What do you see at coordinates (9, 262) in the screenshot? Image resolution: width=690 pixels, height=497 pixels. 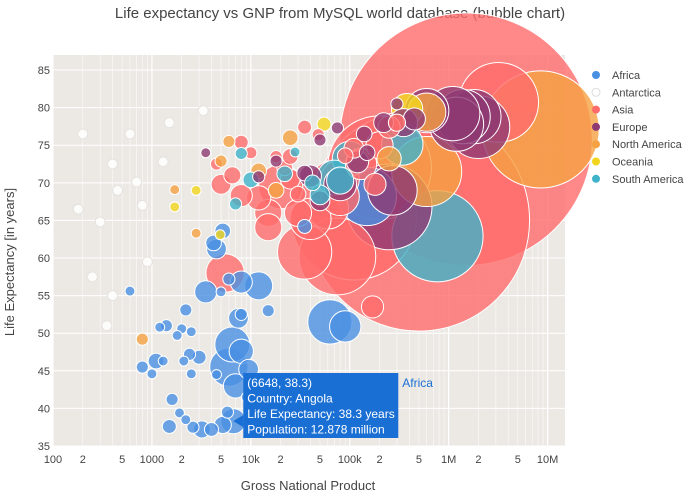 I see `y-axis-title: Life Expectancy [in years]` at bounding box center [9, 262].